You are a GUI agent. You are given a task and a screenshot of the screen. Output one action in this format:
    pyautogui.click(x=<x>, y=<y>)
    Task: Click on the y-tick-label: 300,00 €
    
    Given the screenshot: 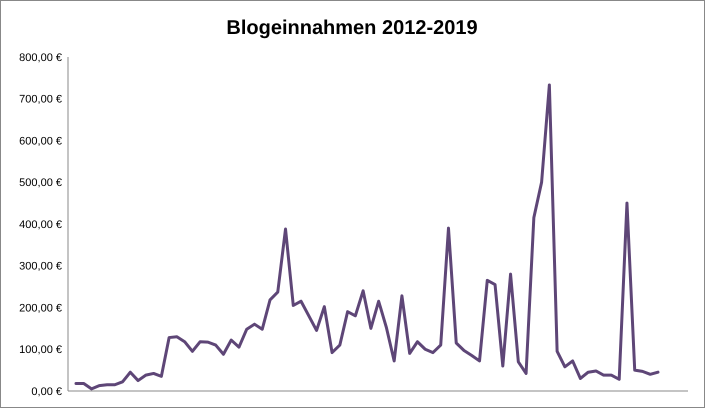 What is the action you would take?
    pyautogui.click(x=40, y=266)
    